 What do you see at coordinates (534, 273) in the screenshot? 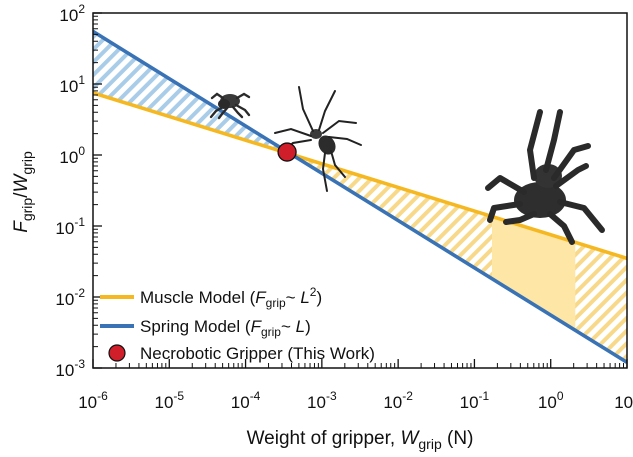
I see `highlight-band` at bounding box center [534, 273].